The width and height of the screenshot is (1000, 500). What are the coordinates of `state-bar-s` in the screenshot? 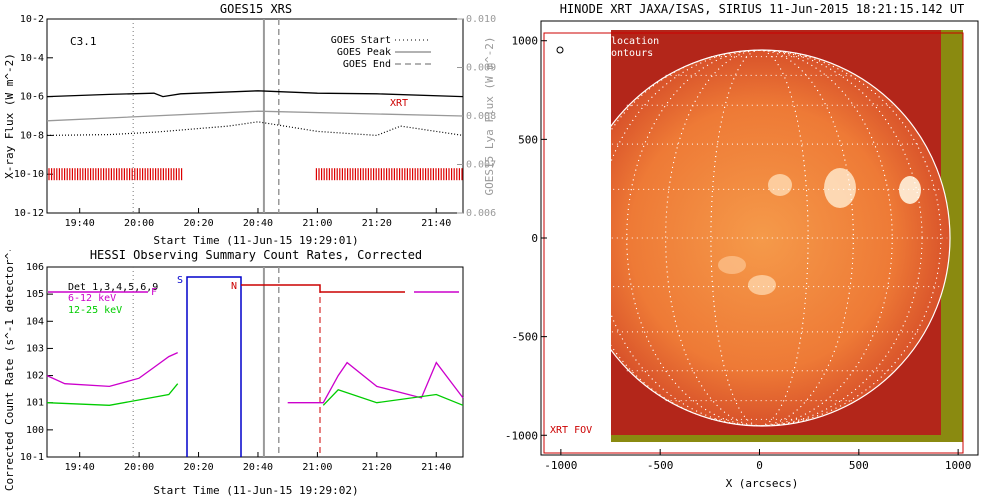 It's located at (214, 366).